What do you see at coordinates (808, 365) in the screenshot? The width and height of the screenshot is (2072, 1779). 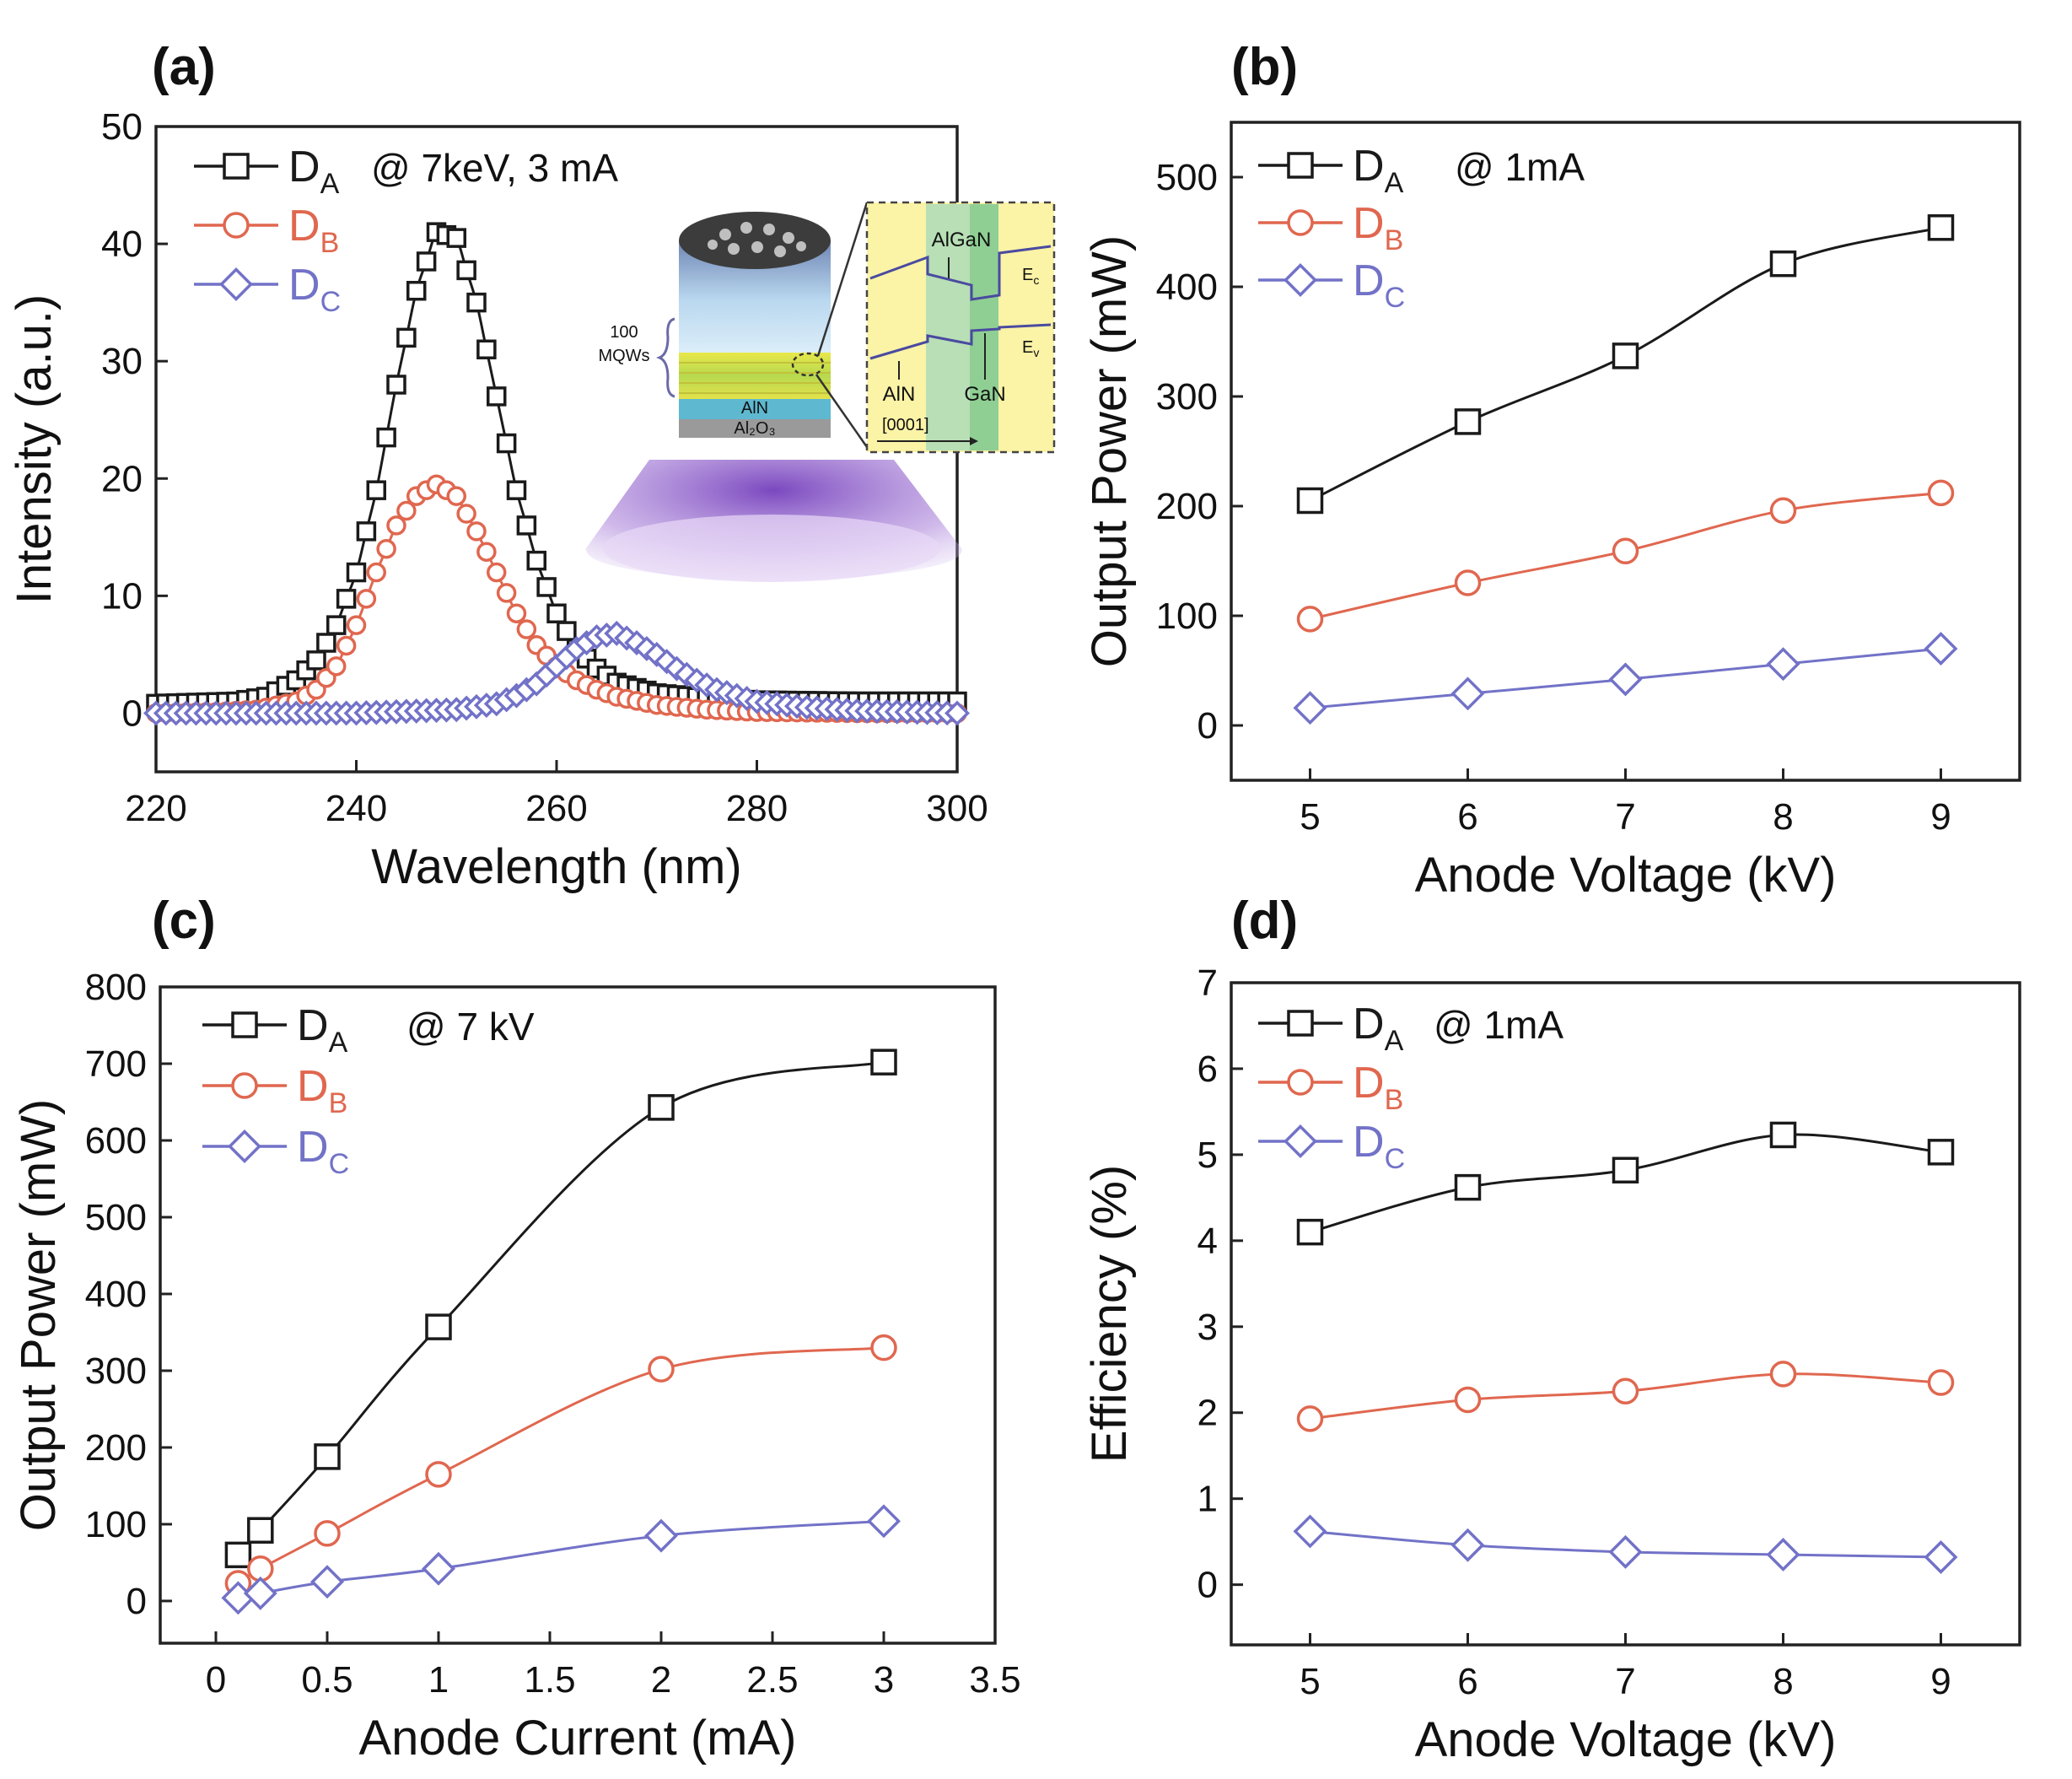 I see `zoom-circle` at bounding box center [808, 365].